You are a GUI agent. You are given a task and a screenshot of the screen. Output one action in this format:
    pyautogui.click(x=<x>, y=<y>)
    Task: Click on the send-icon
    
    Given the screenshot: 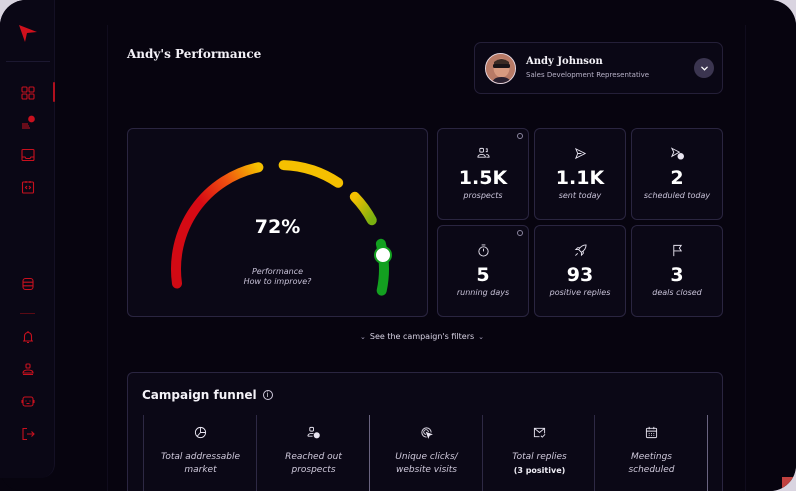 What is the action you would take?
    pyautogui.click(x=580, y=153)
    